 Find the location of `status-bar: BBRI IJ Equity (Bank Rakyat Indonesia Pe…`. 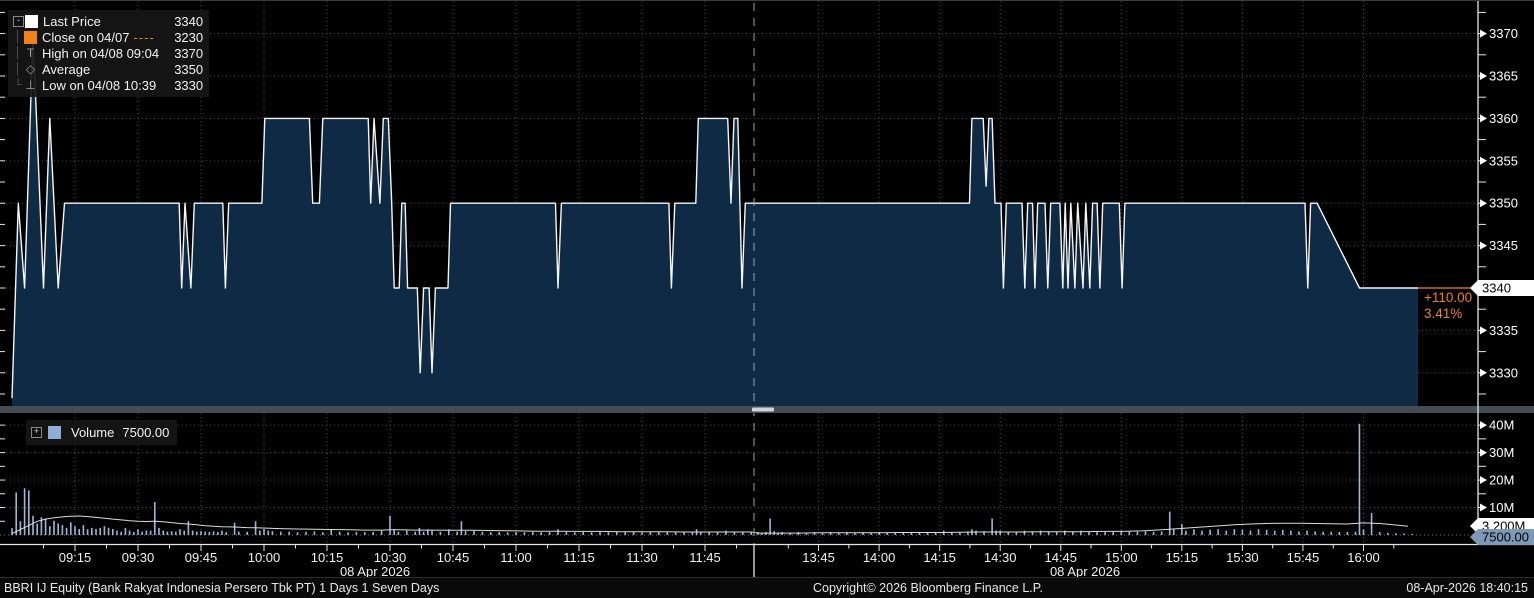

status-bar: BBRI IJ Equity (Bank Rakyat Indonesia Pe… is located at coordinates (767, 587).